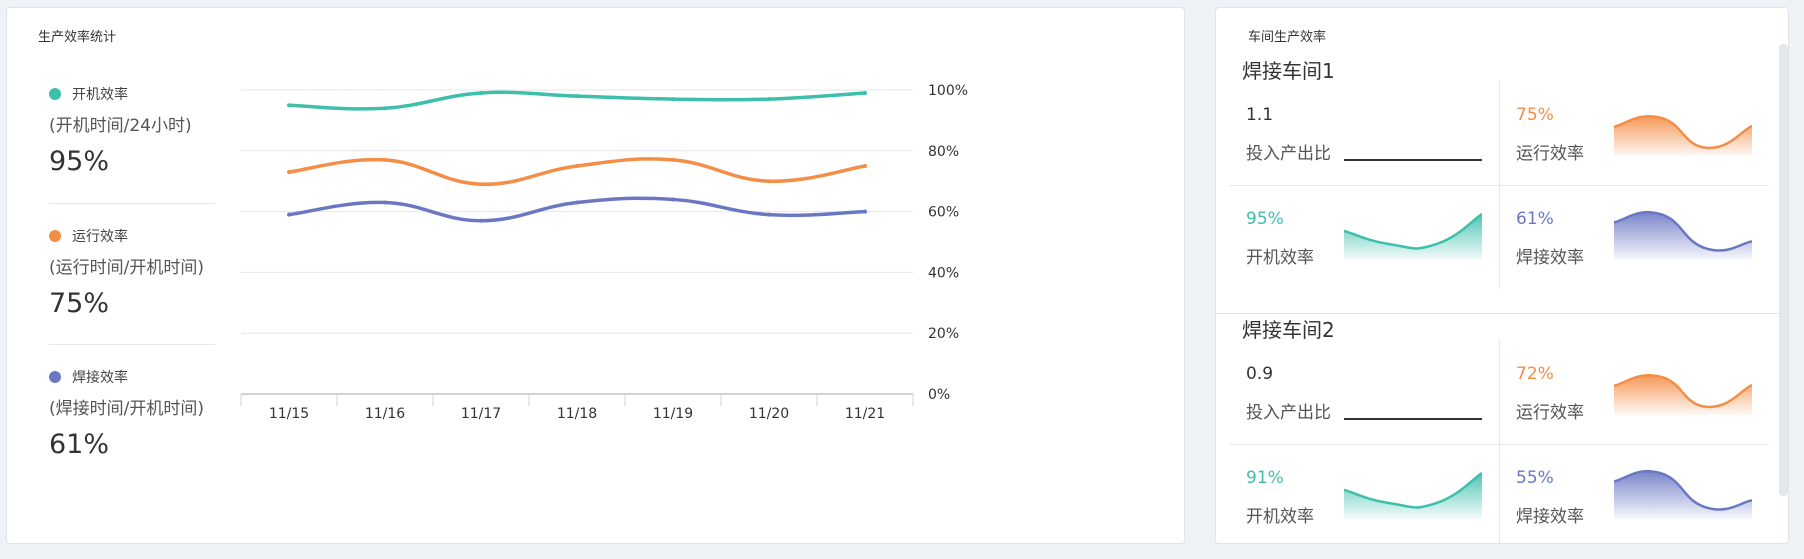 This screenshot has width=1804, height=559. What do you see at coordinates (1260, 115) in the screenshot?
I see `ratio-value: 1.1` at bounding box center [1260, 115].